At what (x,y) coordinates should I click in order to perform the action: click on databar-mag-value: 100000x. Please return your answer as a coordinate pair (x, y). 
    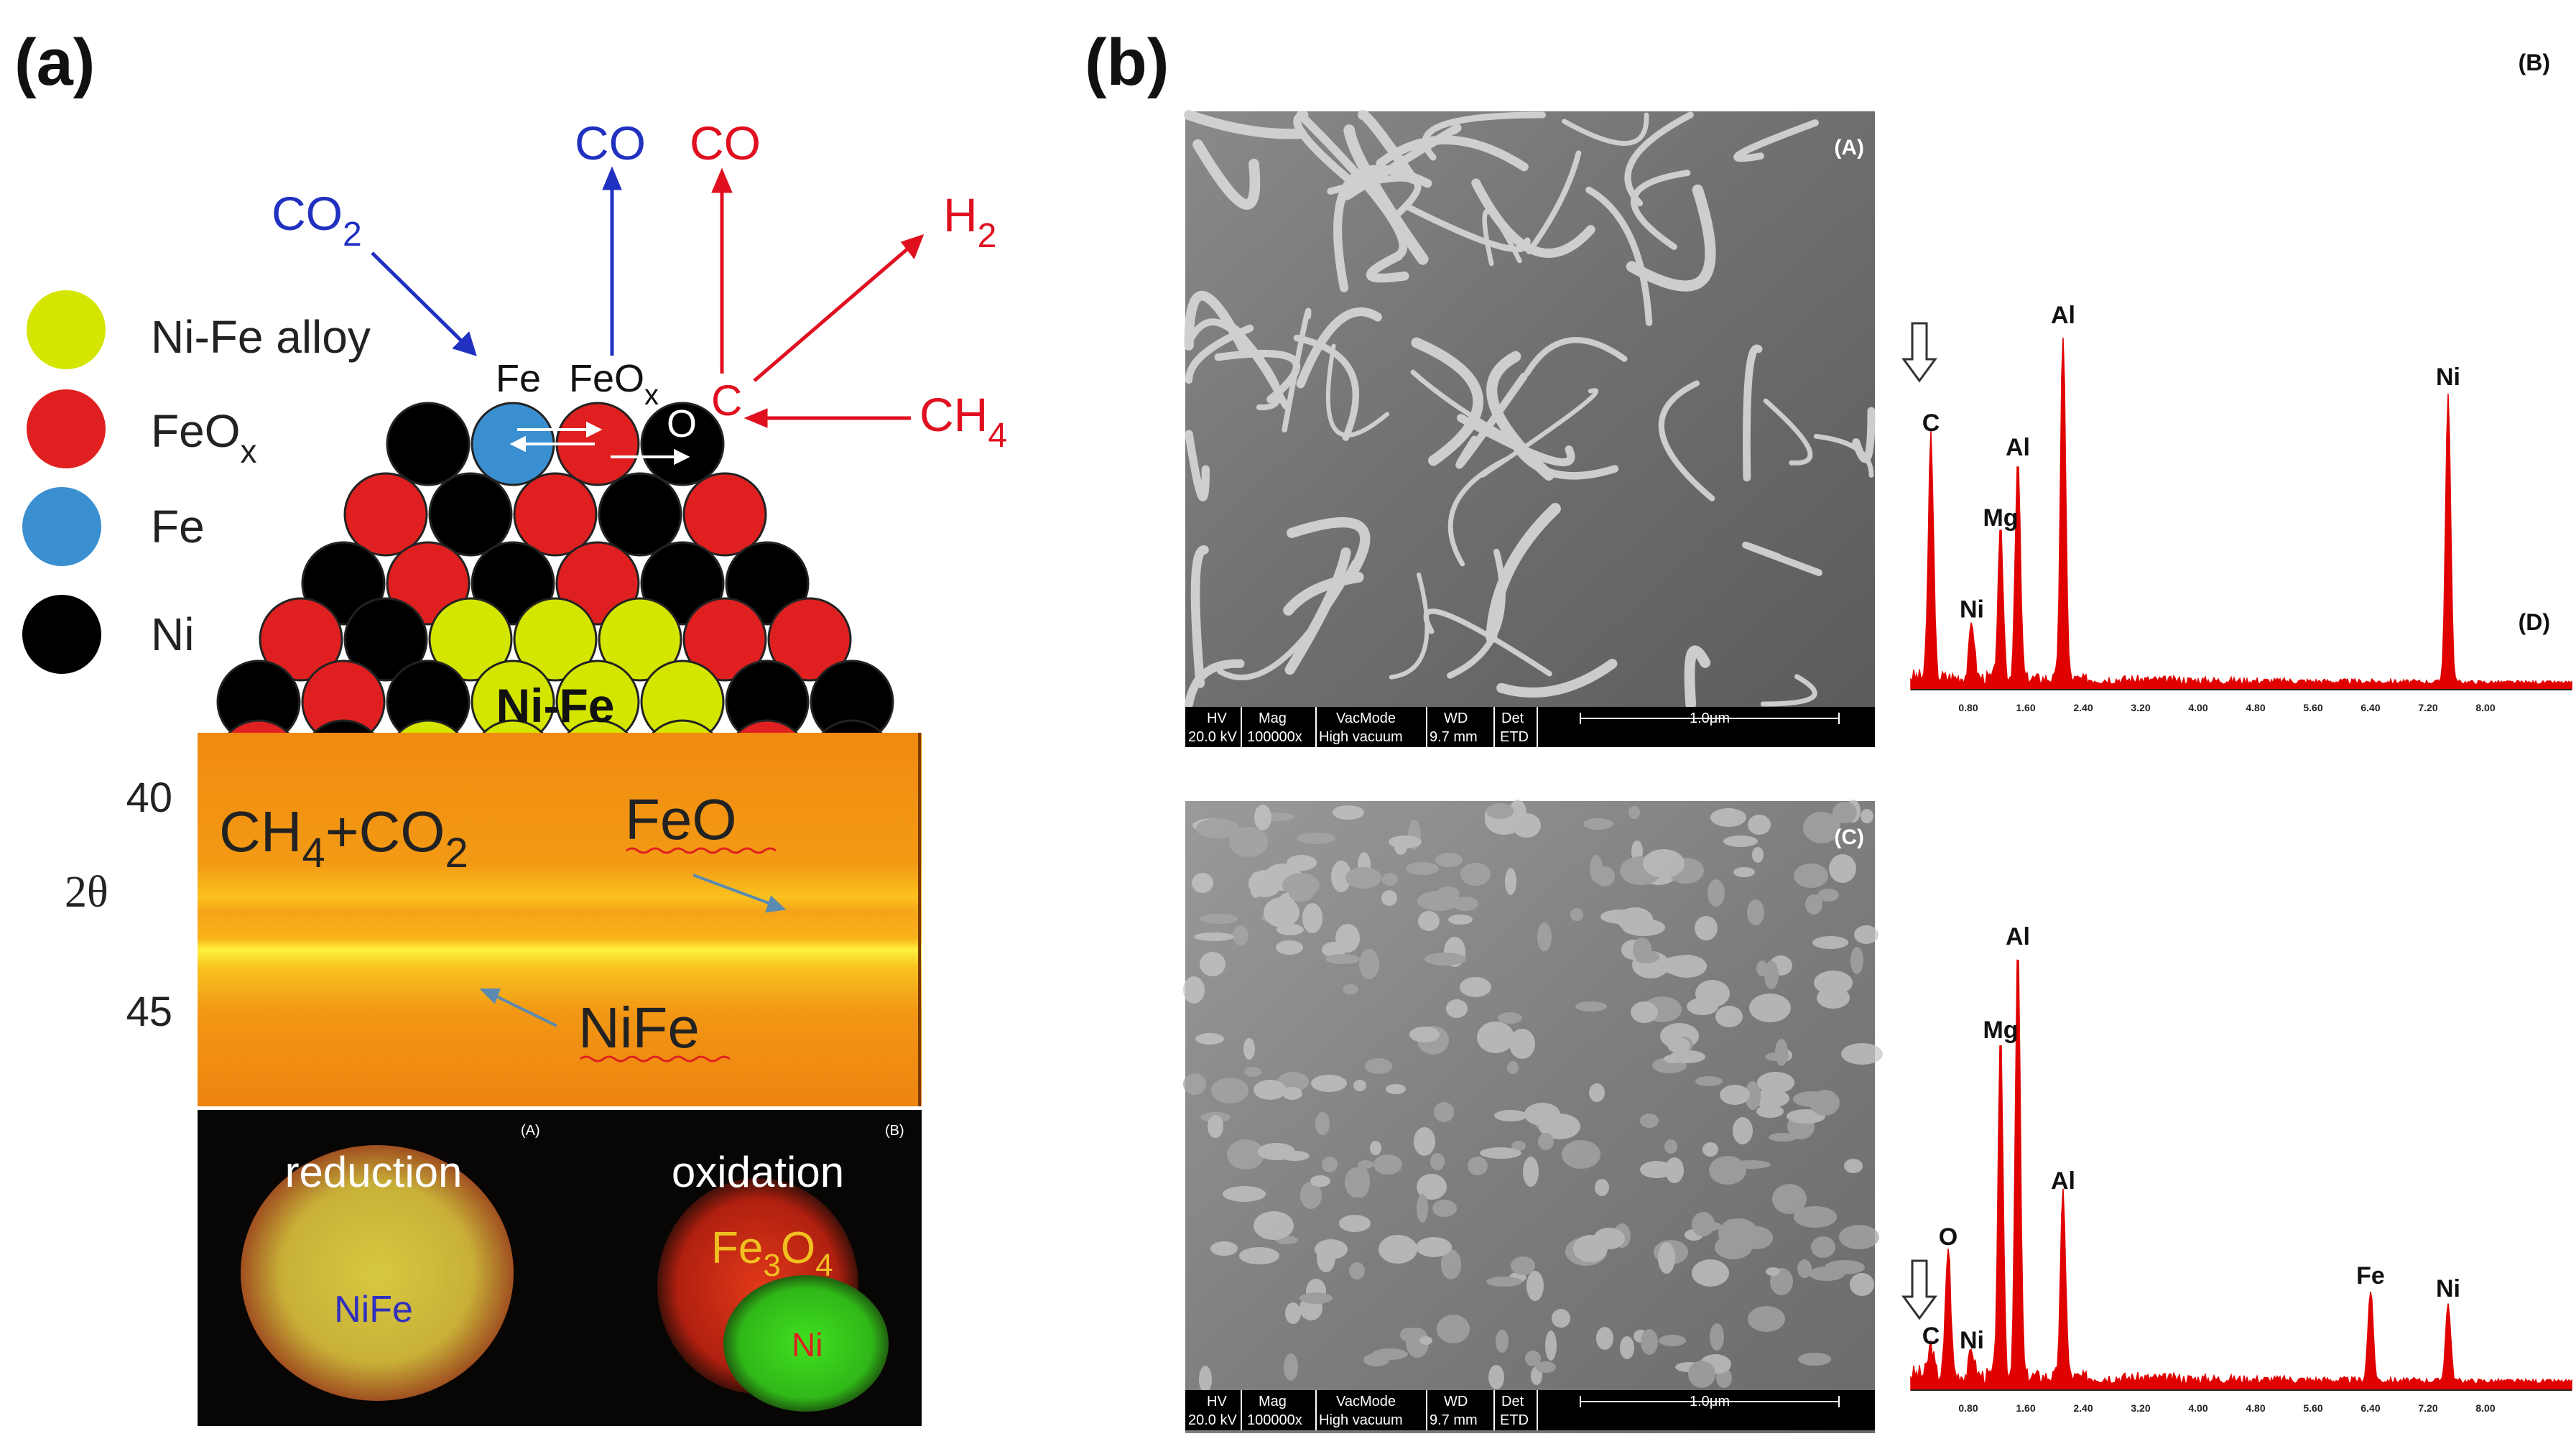
    Looking at the image, I should click on (1274, 1420).